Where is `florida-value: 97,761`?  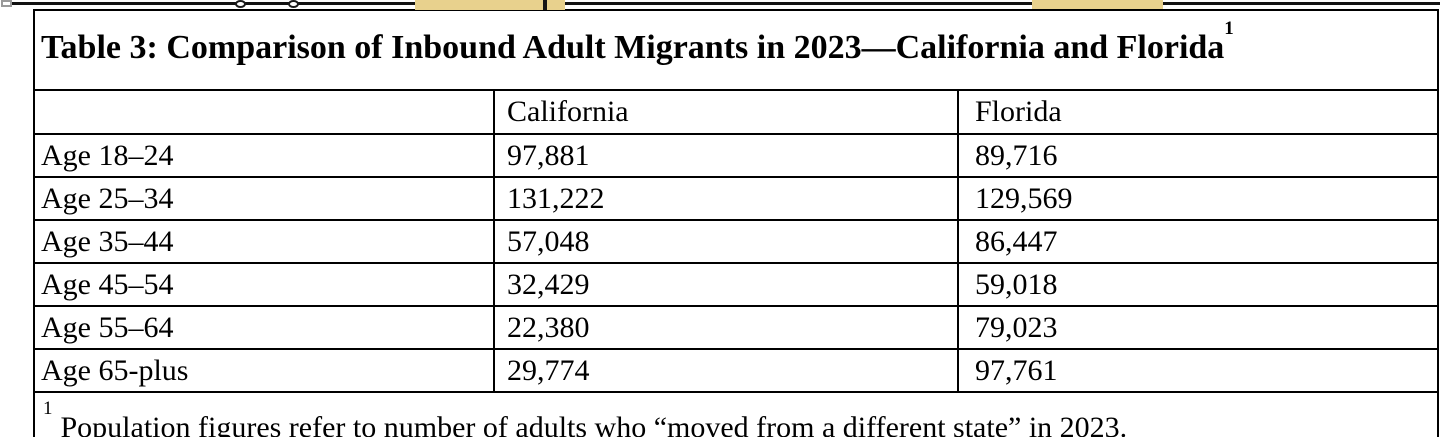 florida-value: 97,761 is located at coordinates (1198, 370).